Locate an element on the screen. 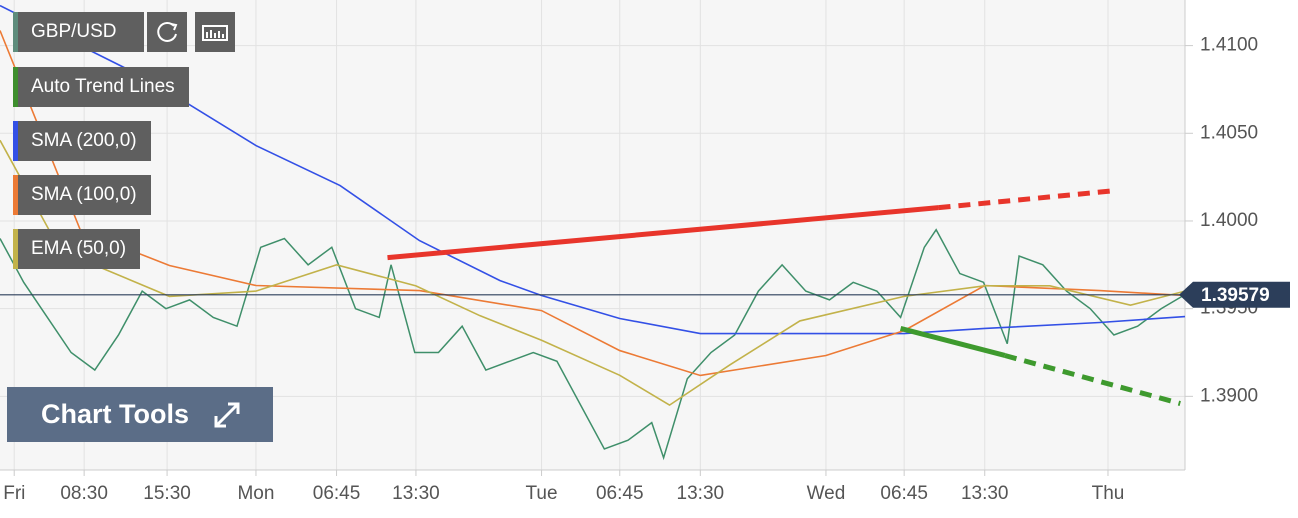 The image size is (1298, 518). legend-item: SMA (200,0) is located at coordinates (82, 141).